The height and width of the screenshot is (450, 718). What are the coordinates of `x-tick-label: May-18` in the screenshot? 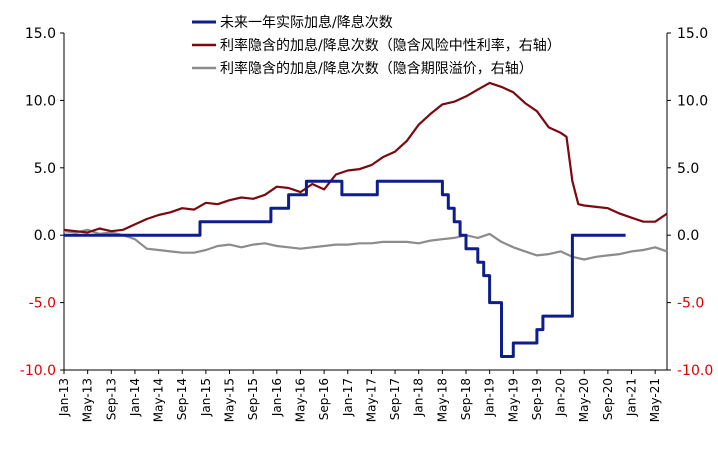 It's located at (442, 400).